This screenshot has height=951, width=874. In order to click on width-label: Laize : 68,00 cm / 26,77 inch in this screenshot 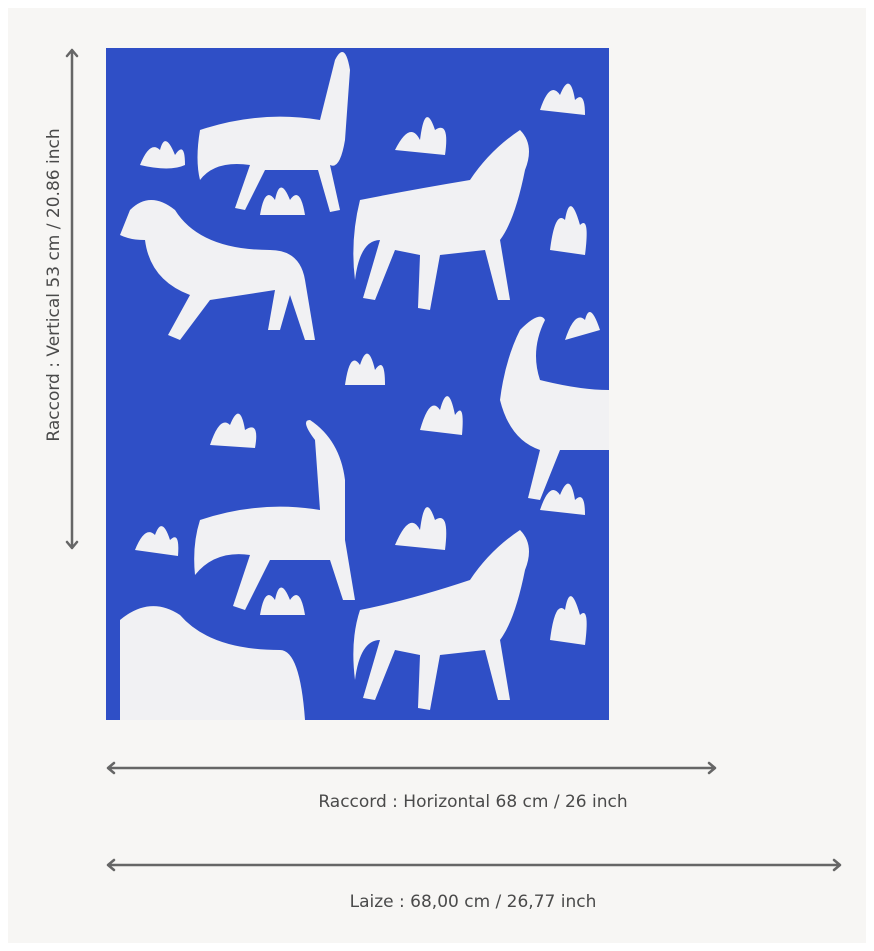, I will do `click(473, 902)`.